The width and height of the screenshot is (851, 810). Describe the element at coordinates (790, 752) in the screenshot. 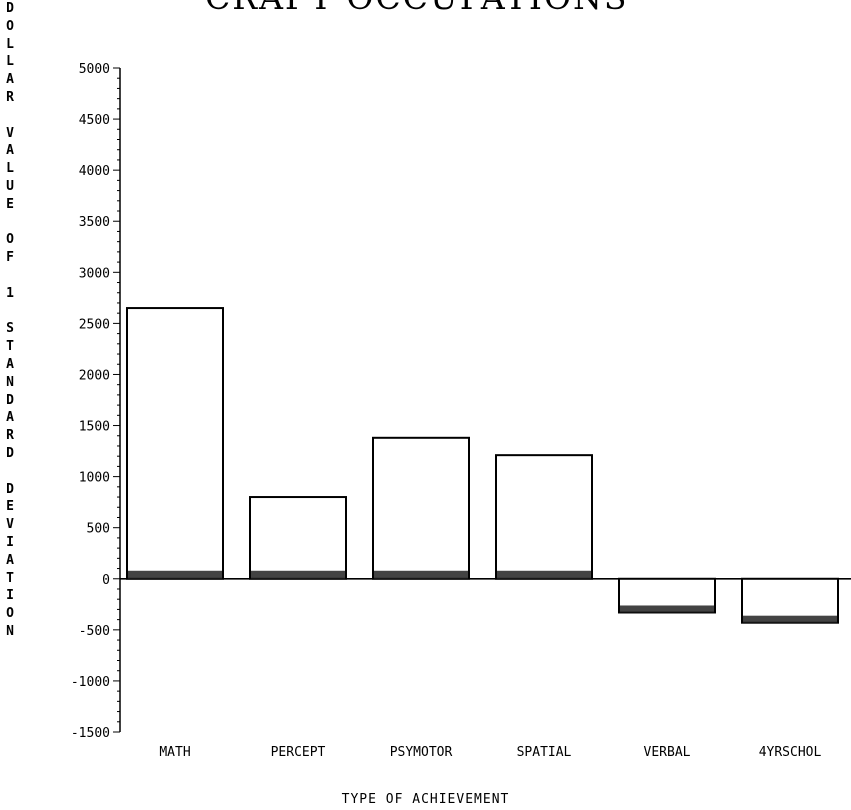

I see `x-tick-label: 4YRSCHOL` at that location.